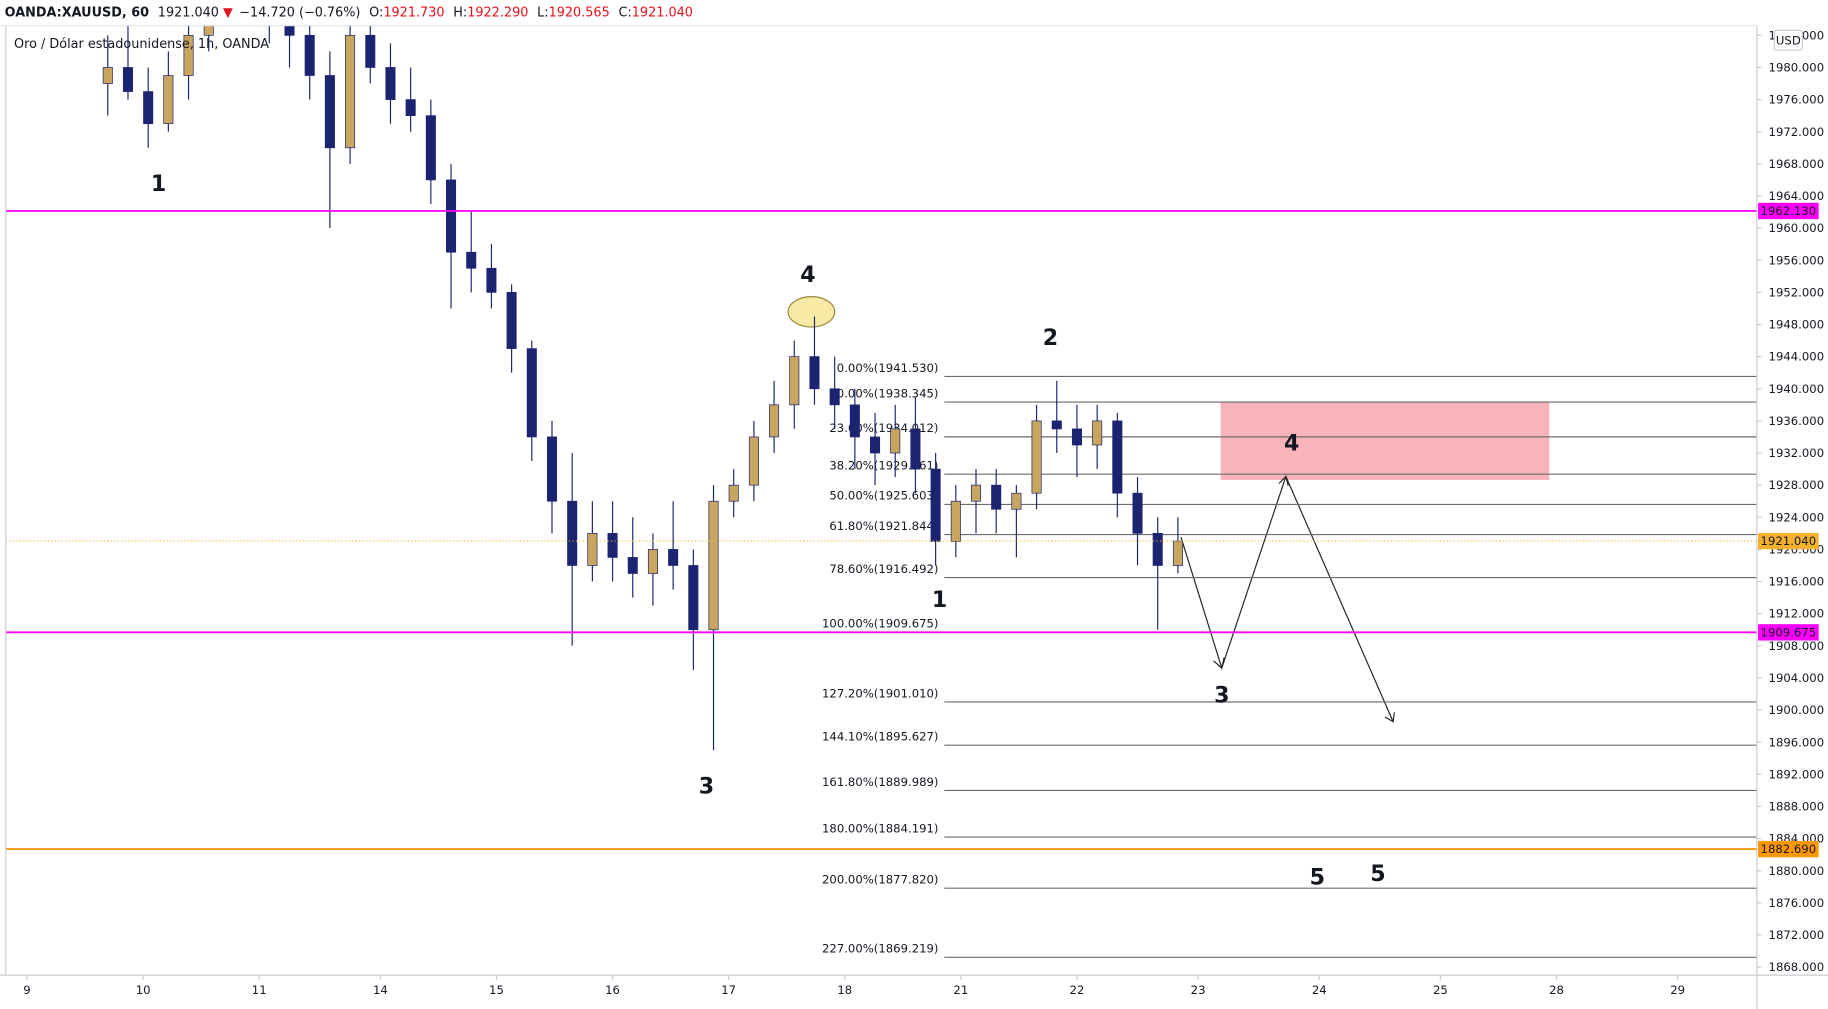  I want to click on y-tick-label: 1916.000, so click(1797, 582).